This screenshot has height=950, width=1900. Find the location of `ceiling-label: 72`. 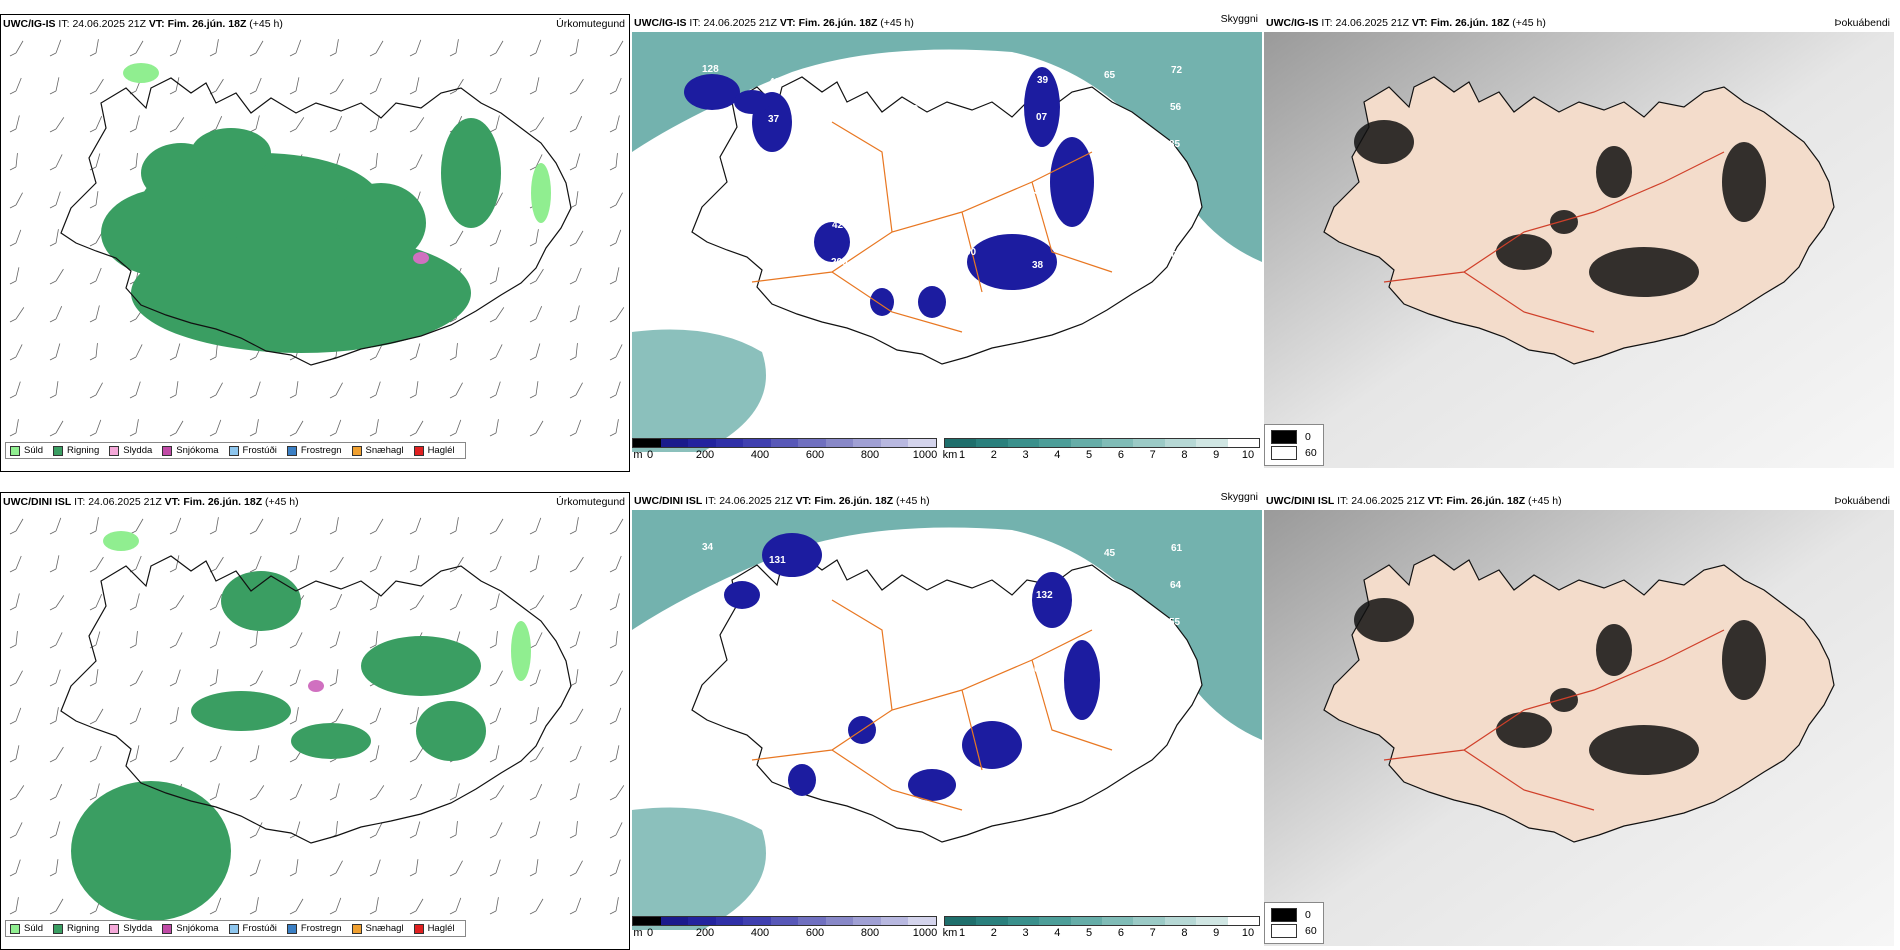

ceiling-label: 72 is located at coordinates (1039, 706).